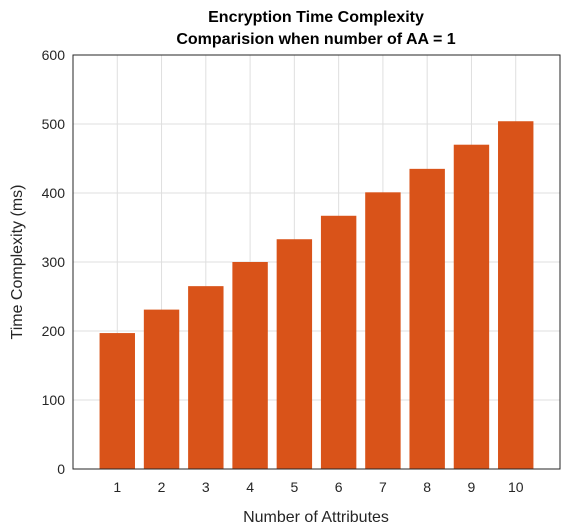  Describe the element at coordinates (162, 487) in the screenshot. I see `x-tick-label: 2` at that location.